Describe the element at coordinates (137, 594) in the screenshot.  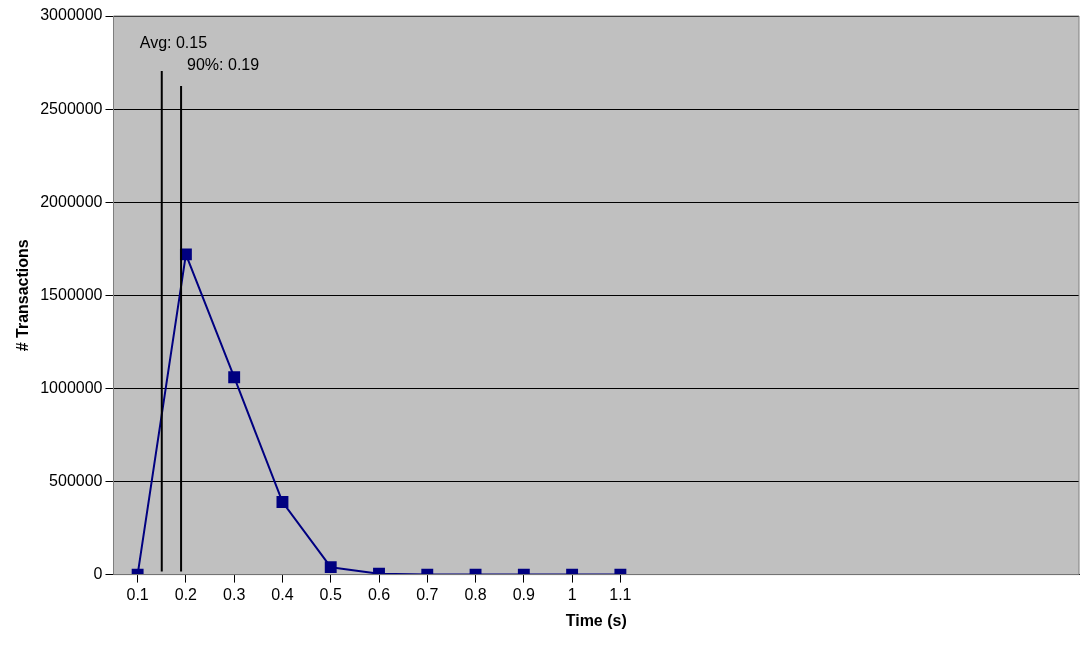
I see `x-tick-label: 0.1` at that location.